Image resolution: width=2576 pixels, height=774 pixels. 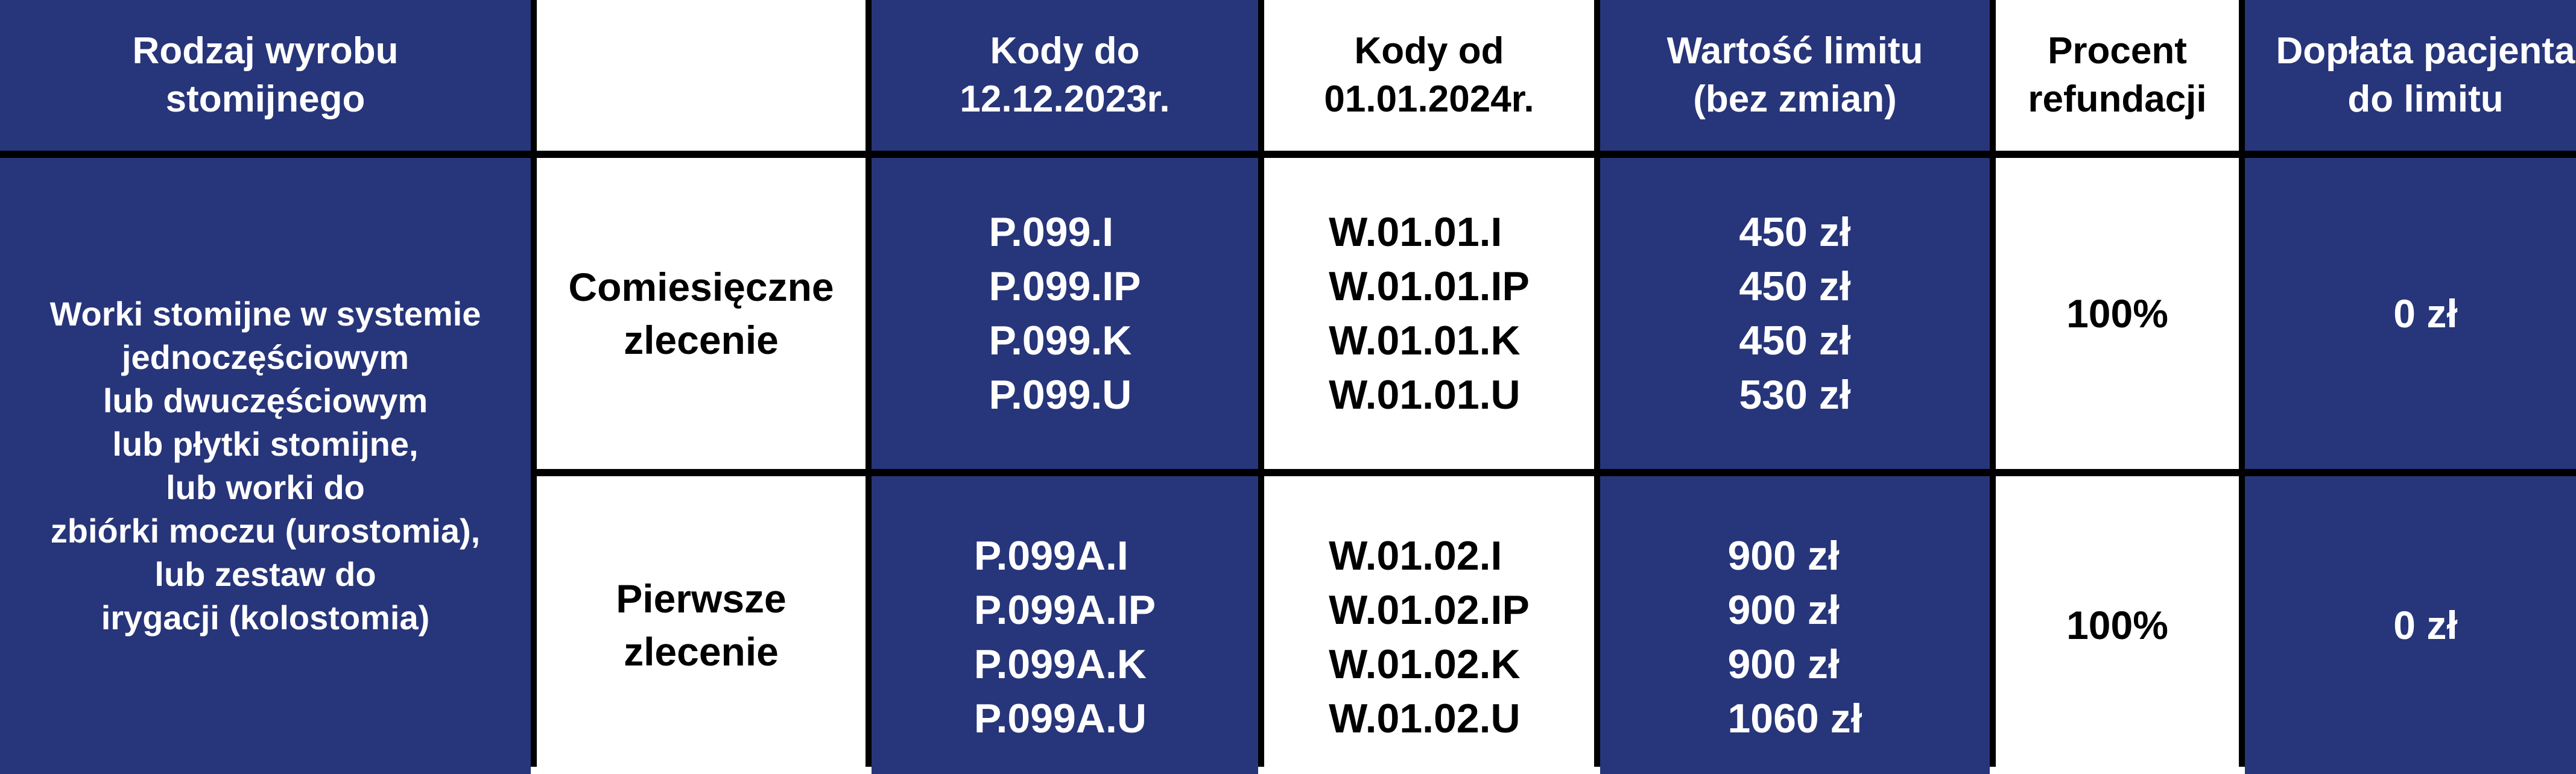 What do you see at coordinates (1415, 556) in the screenshot?
I see `code: W.01.02.I` at bounding box center [1415, 556].